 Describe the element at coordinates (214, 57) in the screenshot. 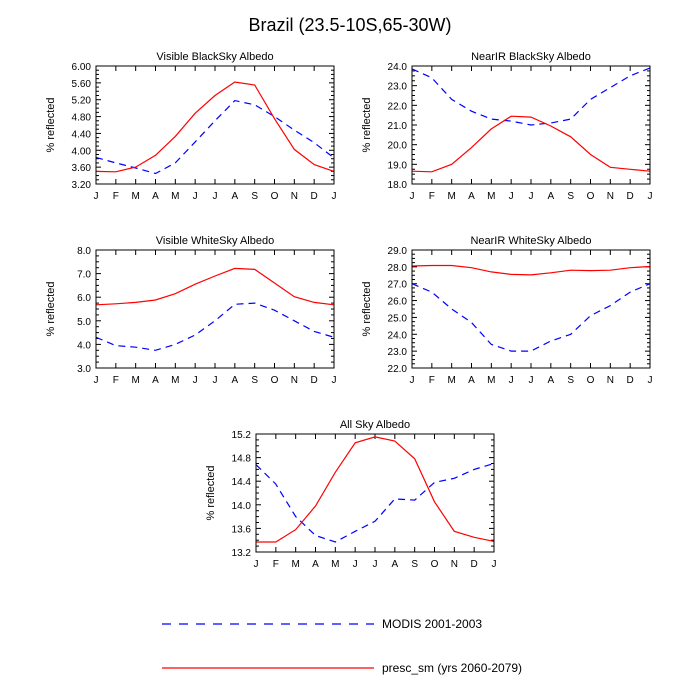

I see `chart-title: Visible BlackSky Albedo` at that location.